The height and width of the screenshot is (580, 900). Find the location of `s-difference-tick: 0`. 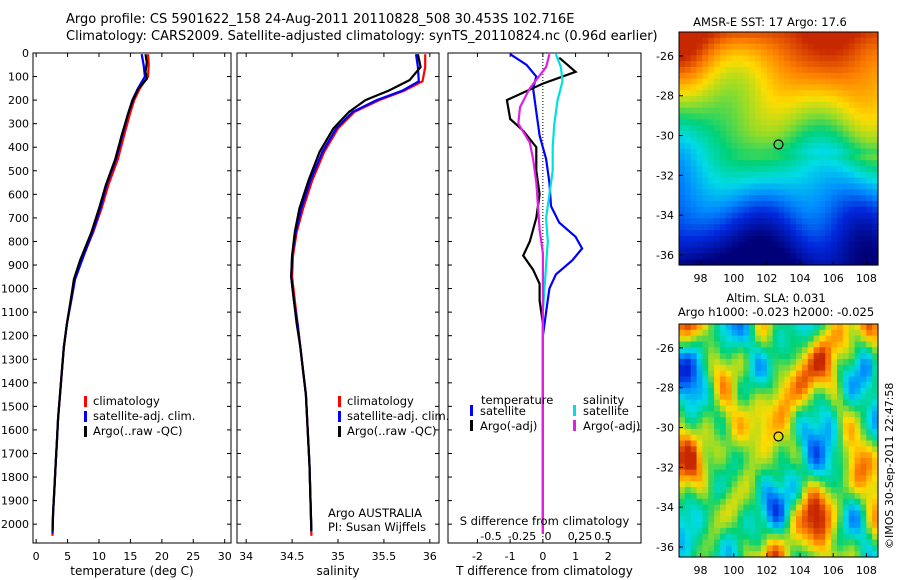

s-difference-tick: 0 is located at coordinates (548, 536).